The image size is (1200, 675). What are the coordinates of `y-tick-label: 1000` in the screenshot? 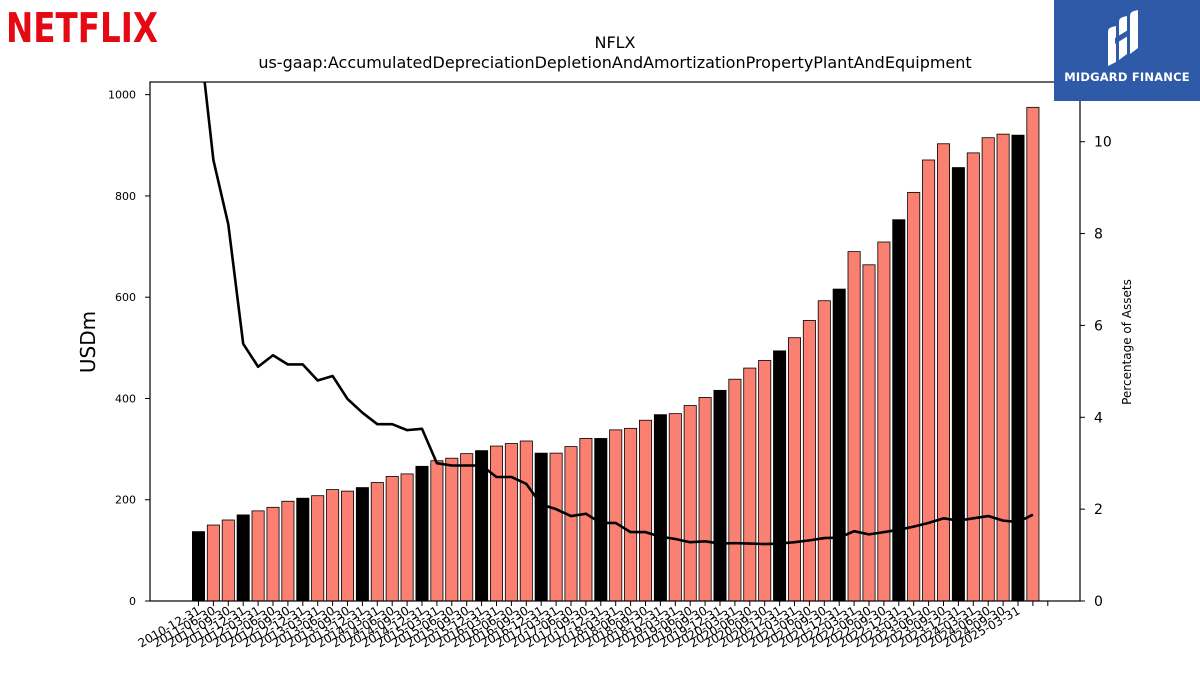 It's located at (122, 95).